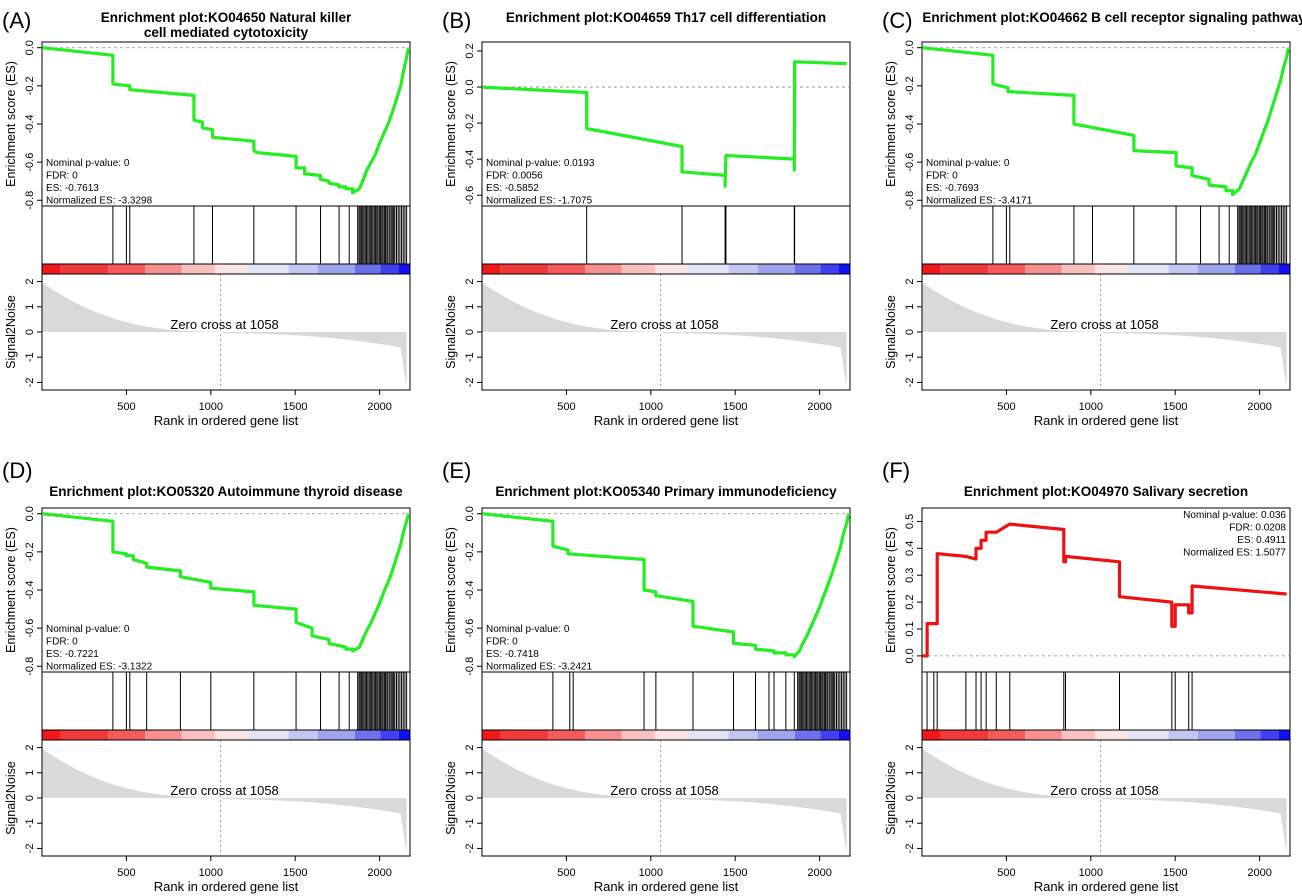 This screenshot has width=1302, height=896. I want to click on panel-label: (F), so click(896, 470).